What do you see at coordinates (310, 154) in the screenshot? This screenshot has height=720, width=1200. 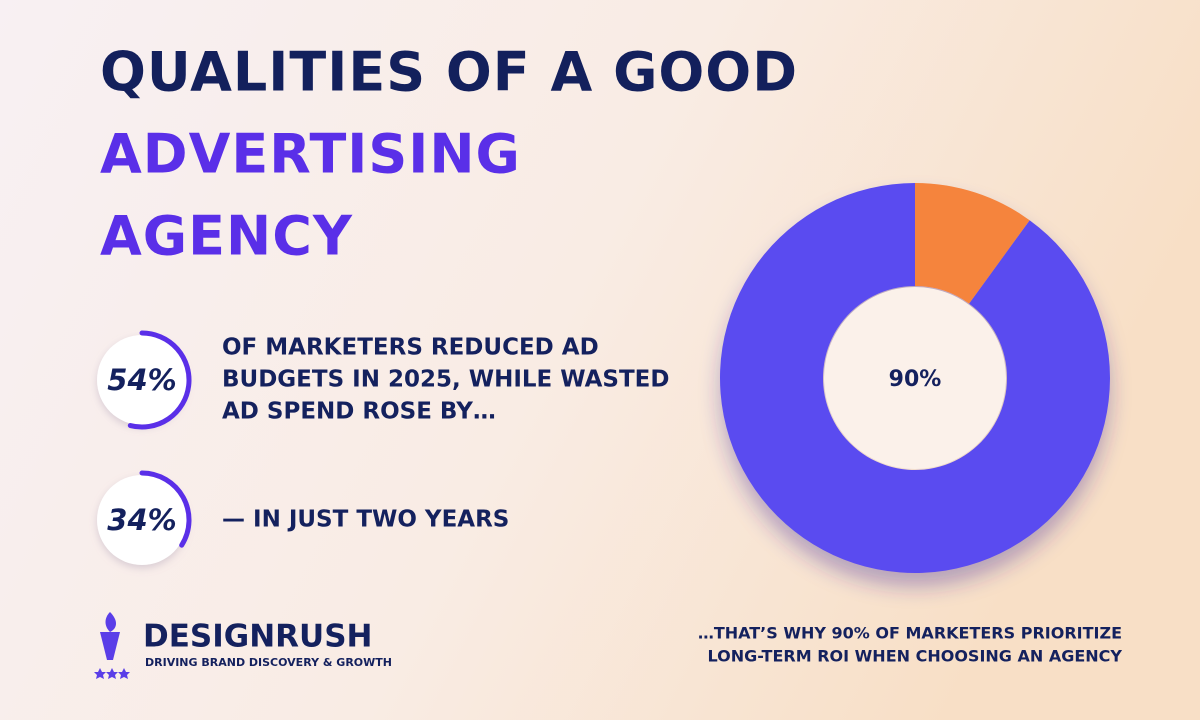 I see `title-line: ADVERTISING` at bounding box center [310, 154].